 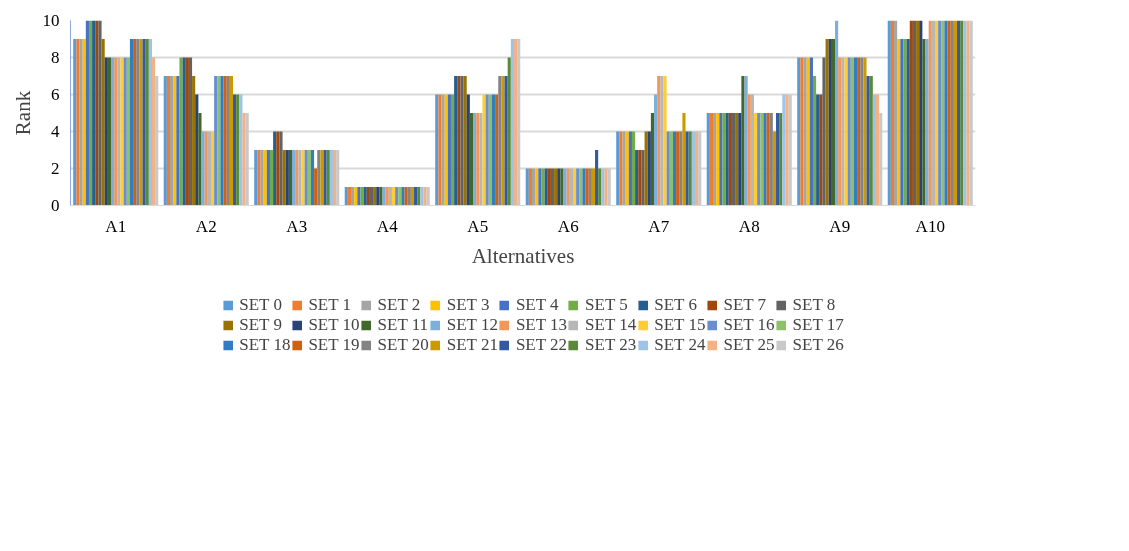 What do you see at coordinates (675, 305) in the screenshot?
I see `legend-label: SET 6` at bounding box center [675, 305].